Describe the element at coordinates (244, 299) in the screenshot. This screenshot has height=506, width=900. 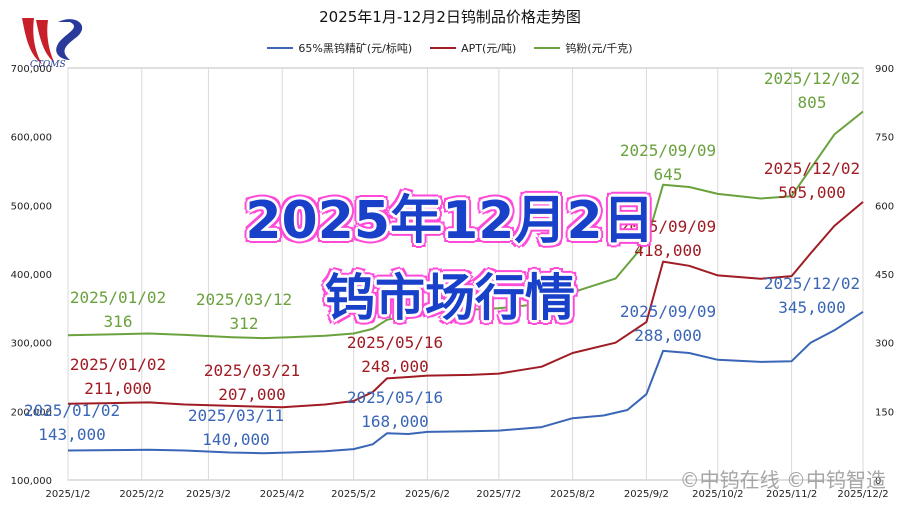
I see `annotation-date: 2025/03/12` at that location.